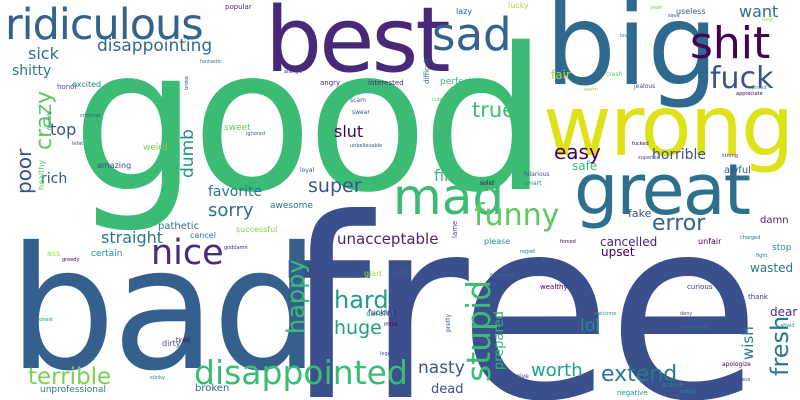 This screenshot has width=800, height=400. I want to click on word-forced: forced, so click(568, 242).